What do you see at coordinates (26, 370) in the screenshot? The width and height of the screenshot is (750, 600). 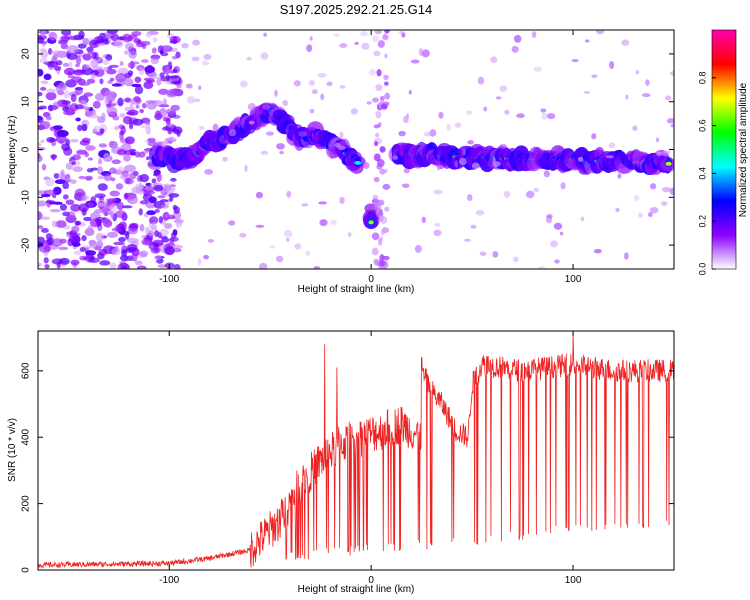 I see `y-tick-label: 600` at bounding box center [26, 370].